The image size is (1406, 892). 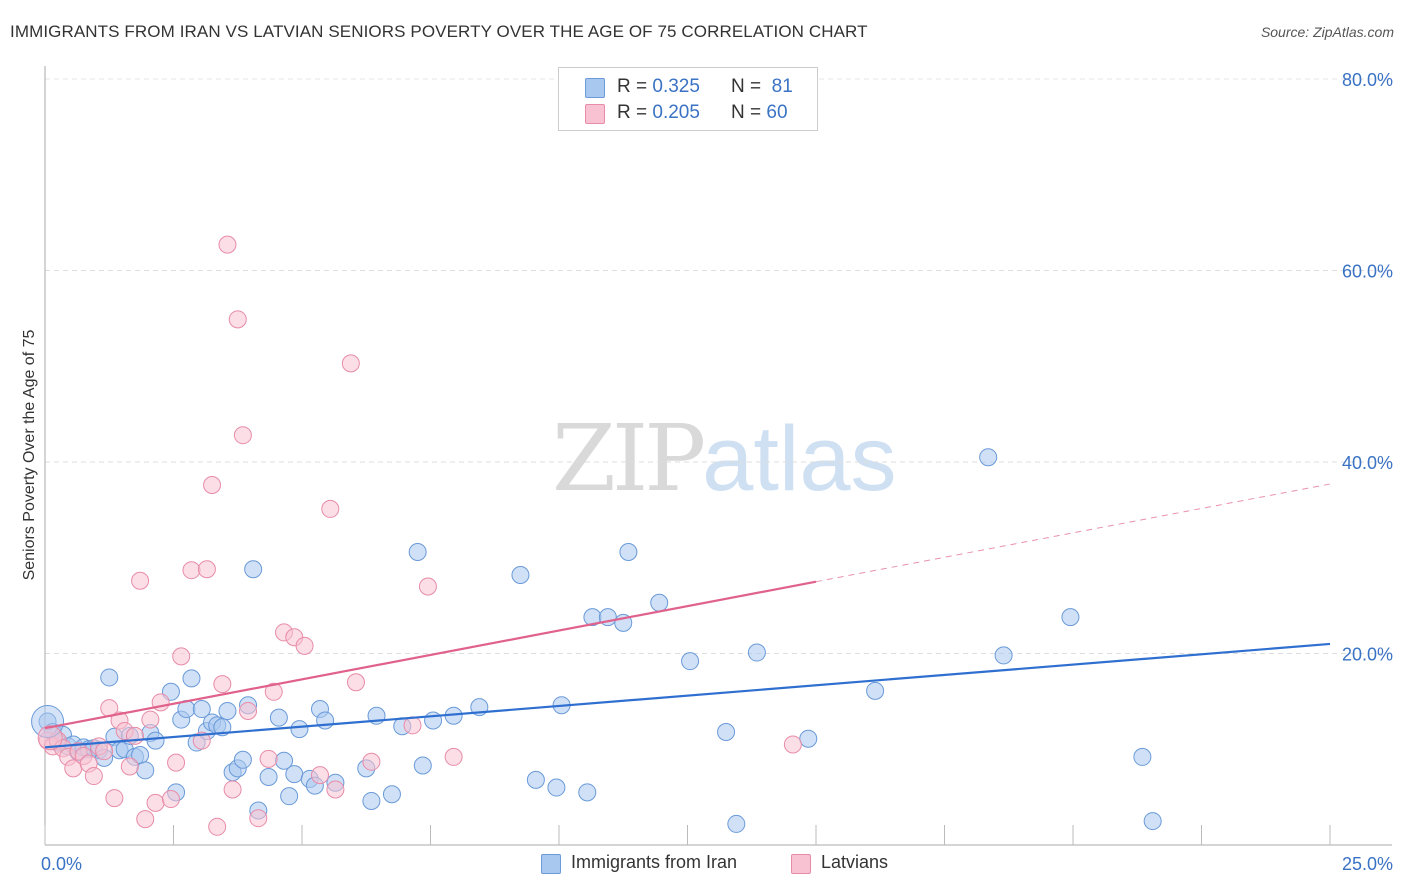 I want to click on y-tick-label-1: 40.0%, so click(x=1367, y=463).